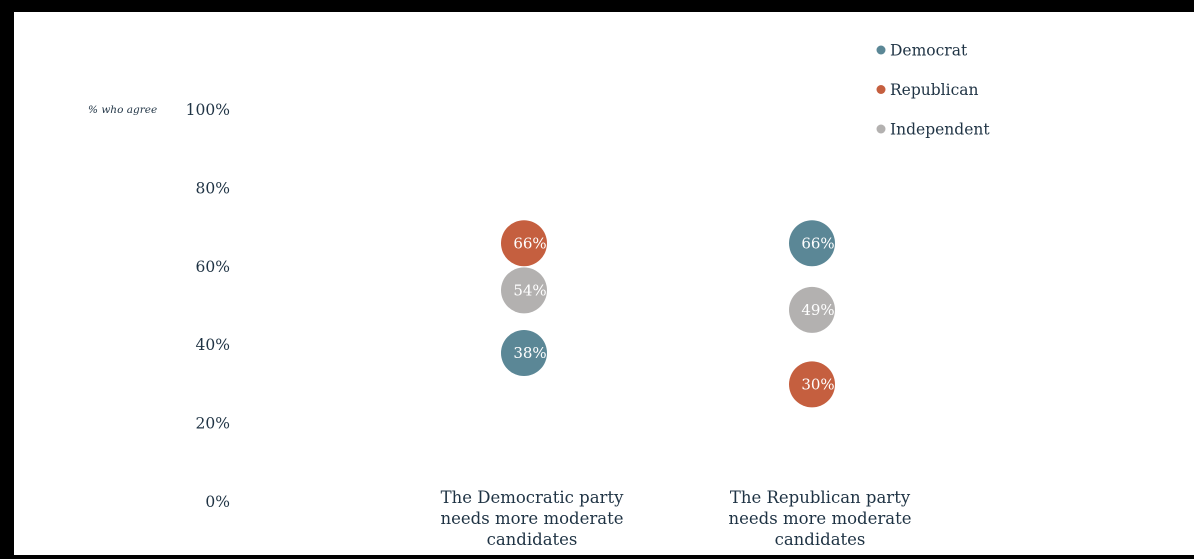 The width and height of the screenshot is (1194, 559). Describe the element at coordinates (529, 353) in the screenshot. I see `data-label: 38%` at that location.